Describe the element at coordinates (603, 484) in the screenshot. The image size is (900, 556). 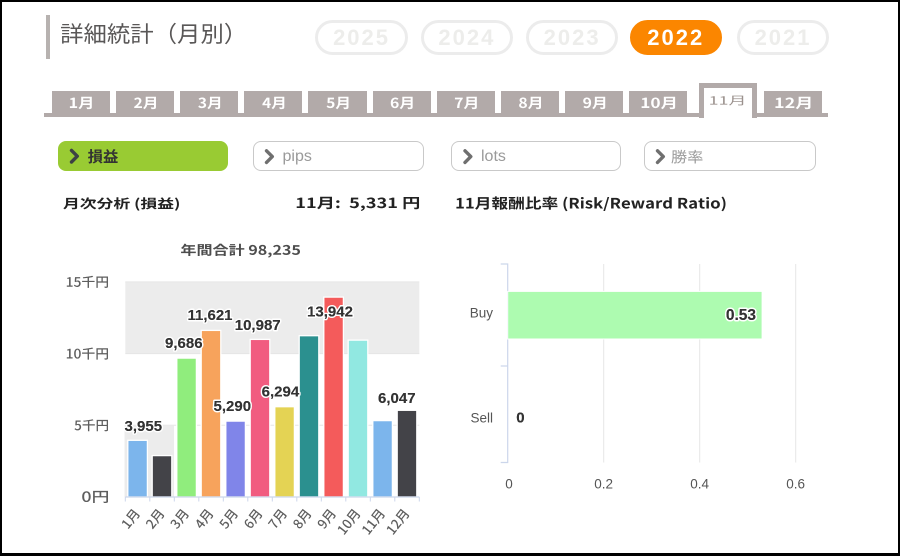
I see `svg-text: 0.2` at that location.